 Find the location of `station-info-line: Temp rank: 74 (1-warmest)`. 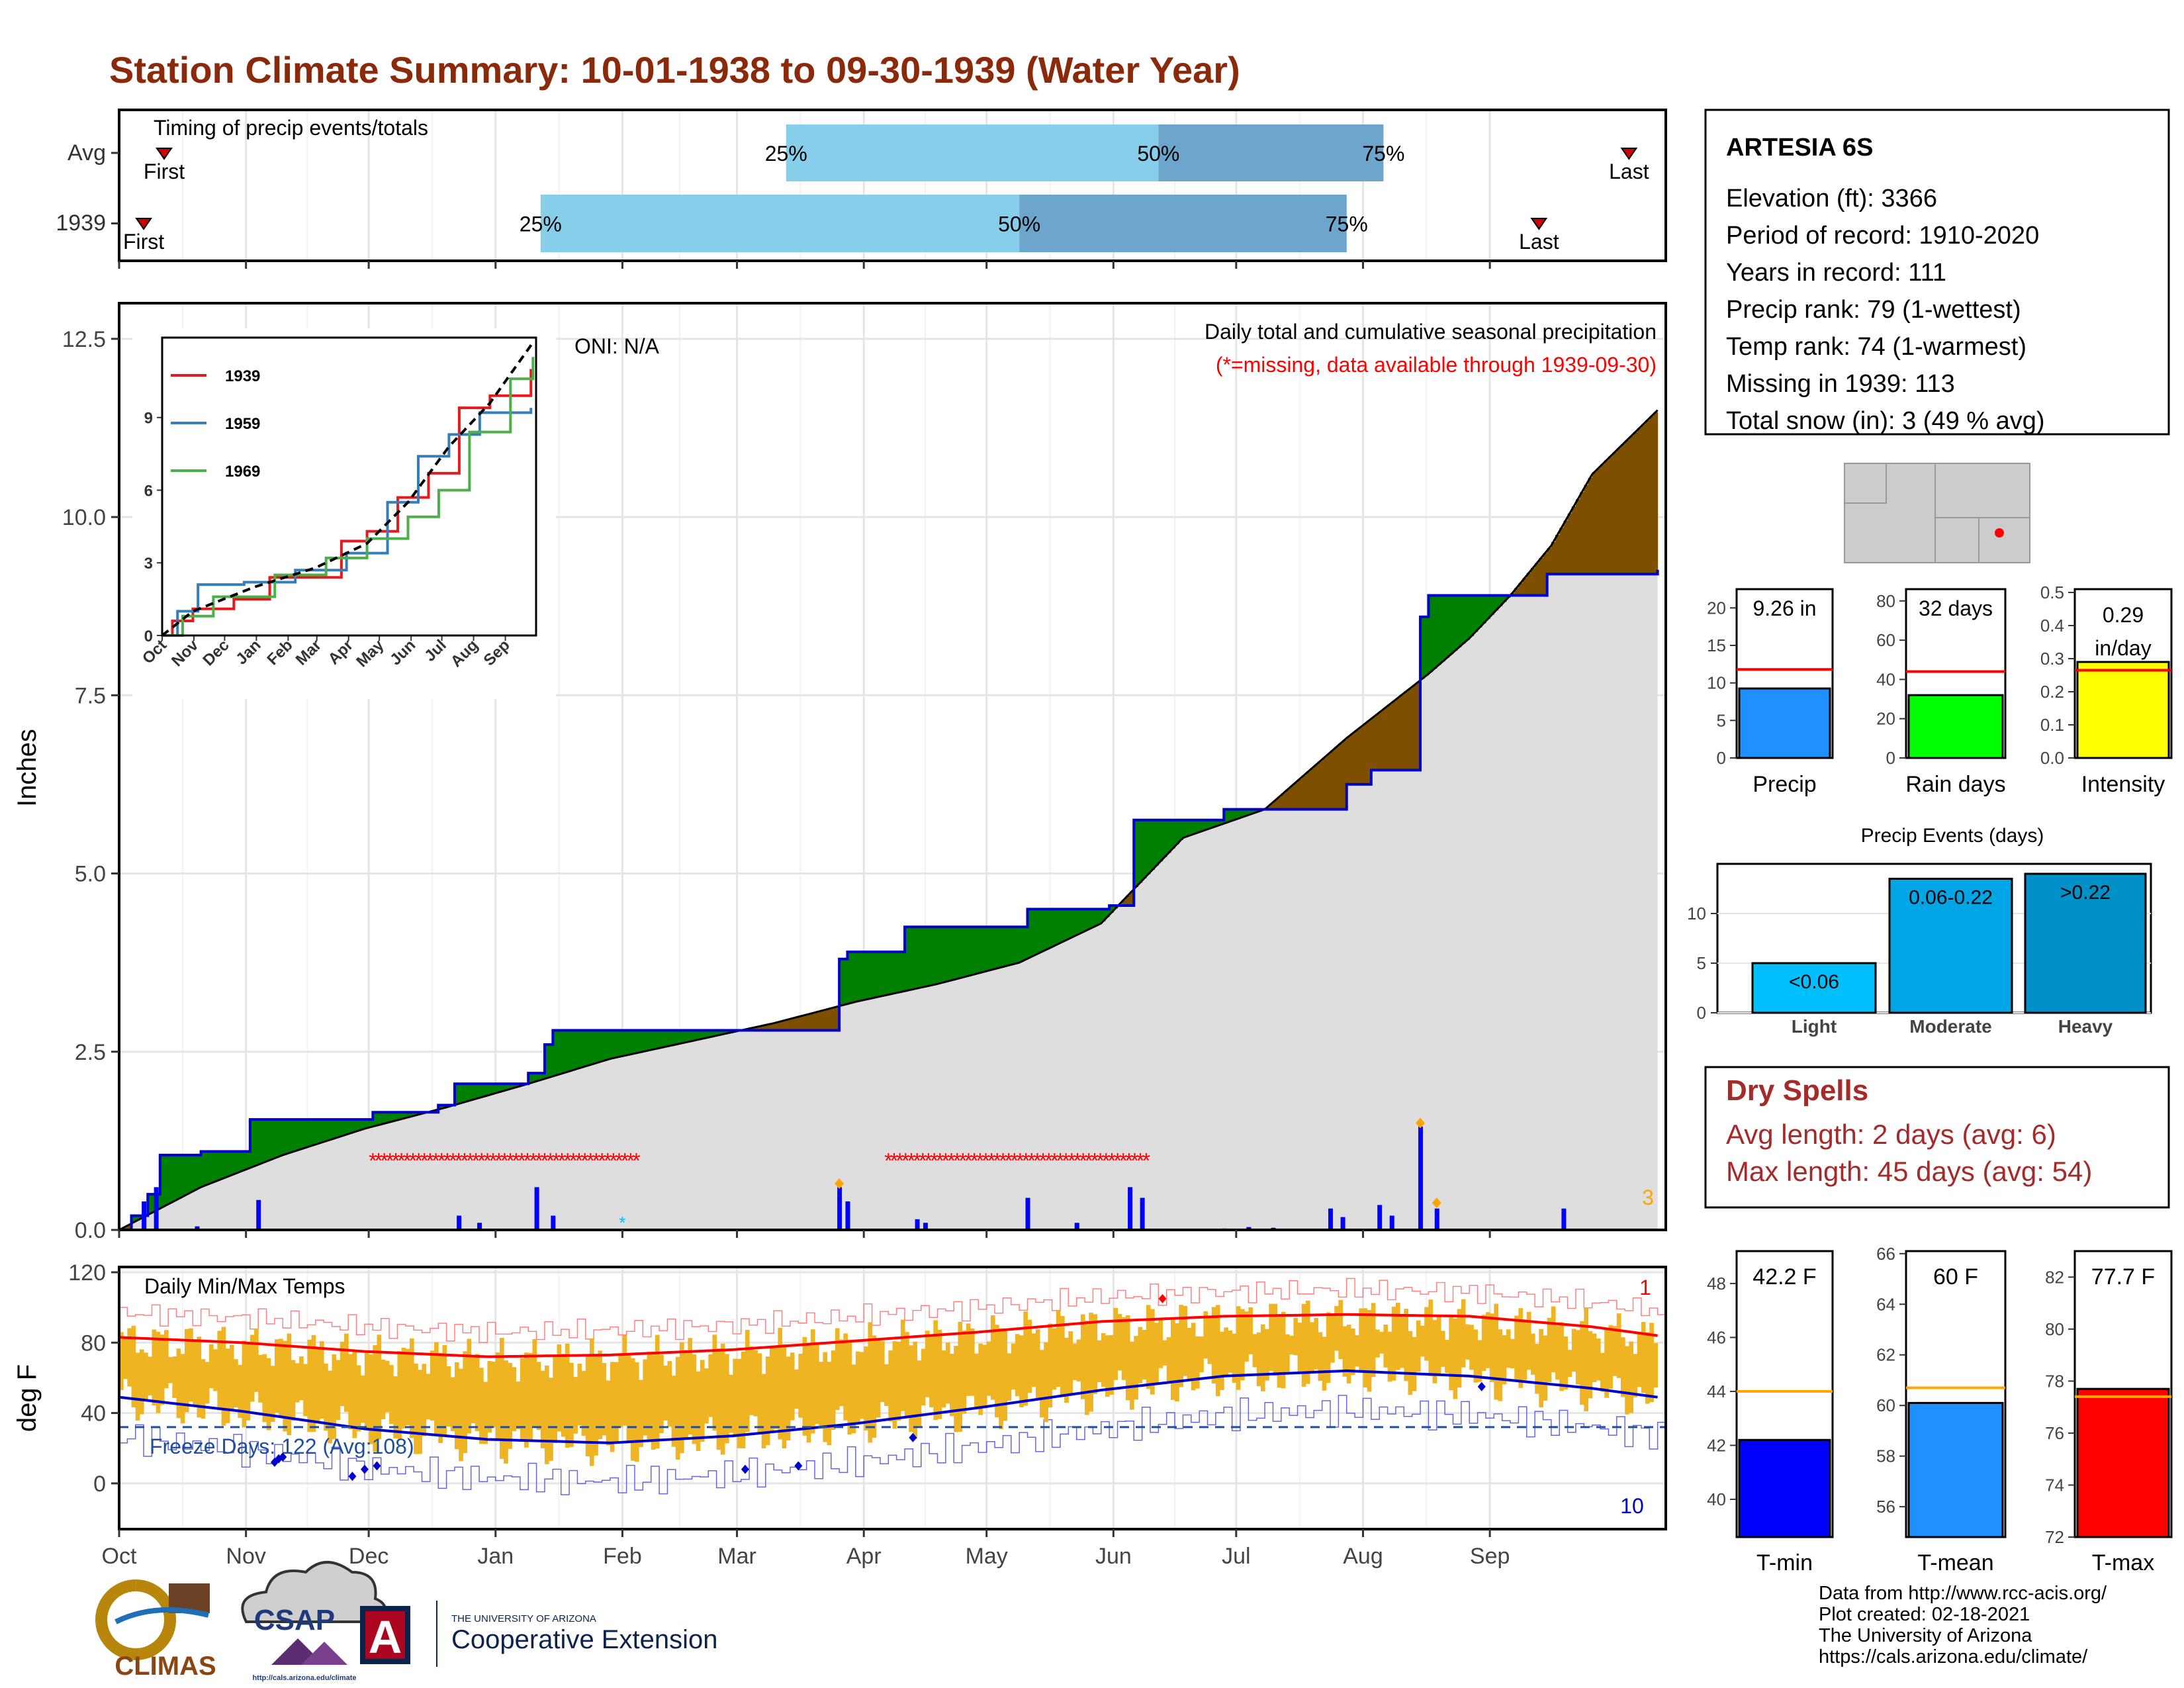

station-info-line: Temp rank: 74 (1-warmest) is located at coordinates (1876, 347).